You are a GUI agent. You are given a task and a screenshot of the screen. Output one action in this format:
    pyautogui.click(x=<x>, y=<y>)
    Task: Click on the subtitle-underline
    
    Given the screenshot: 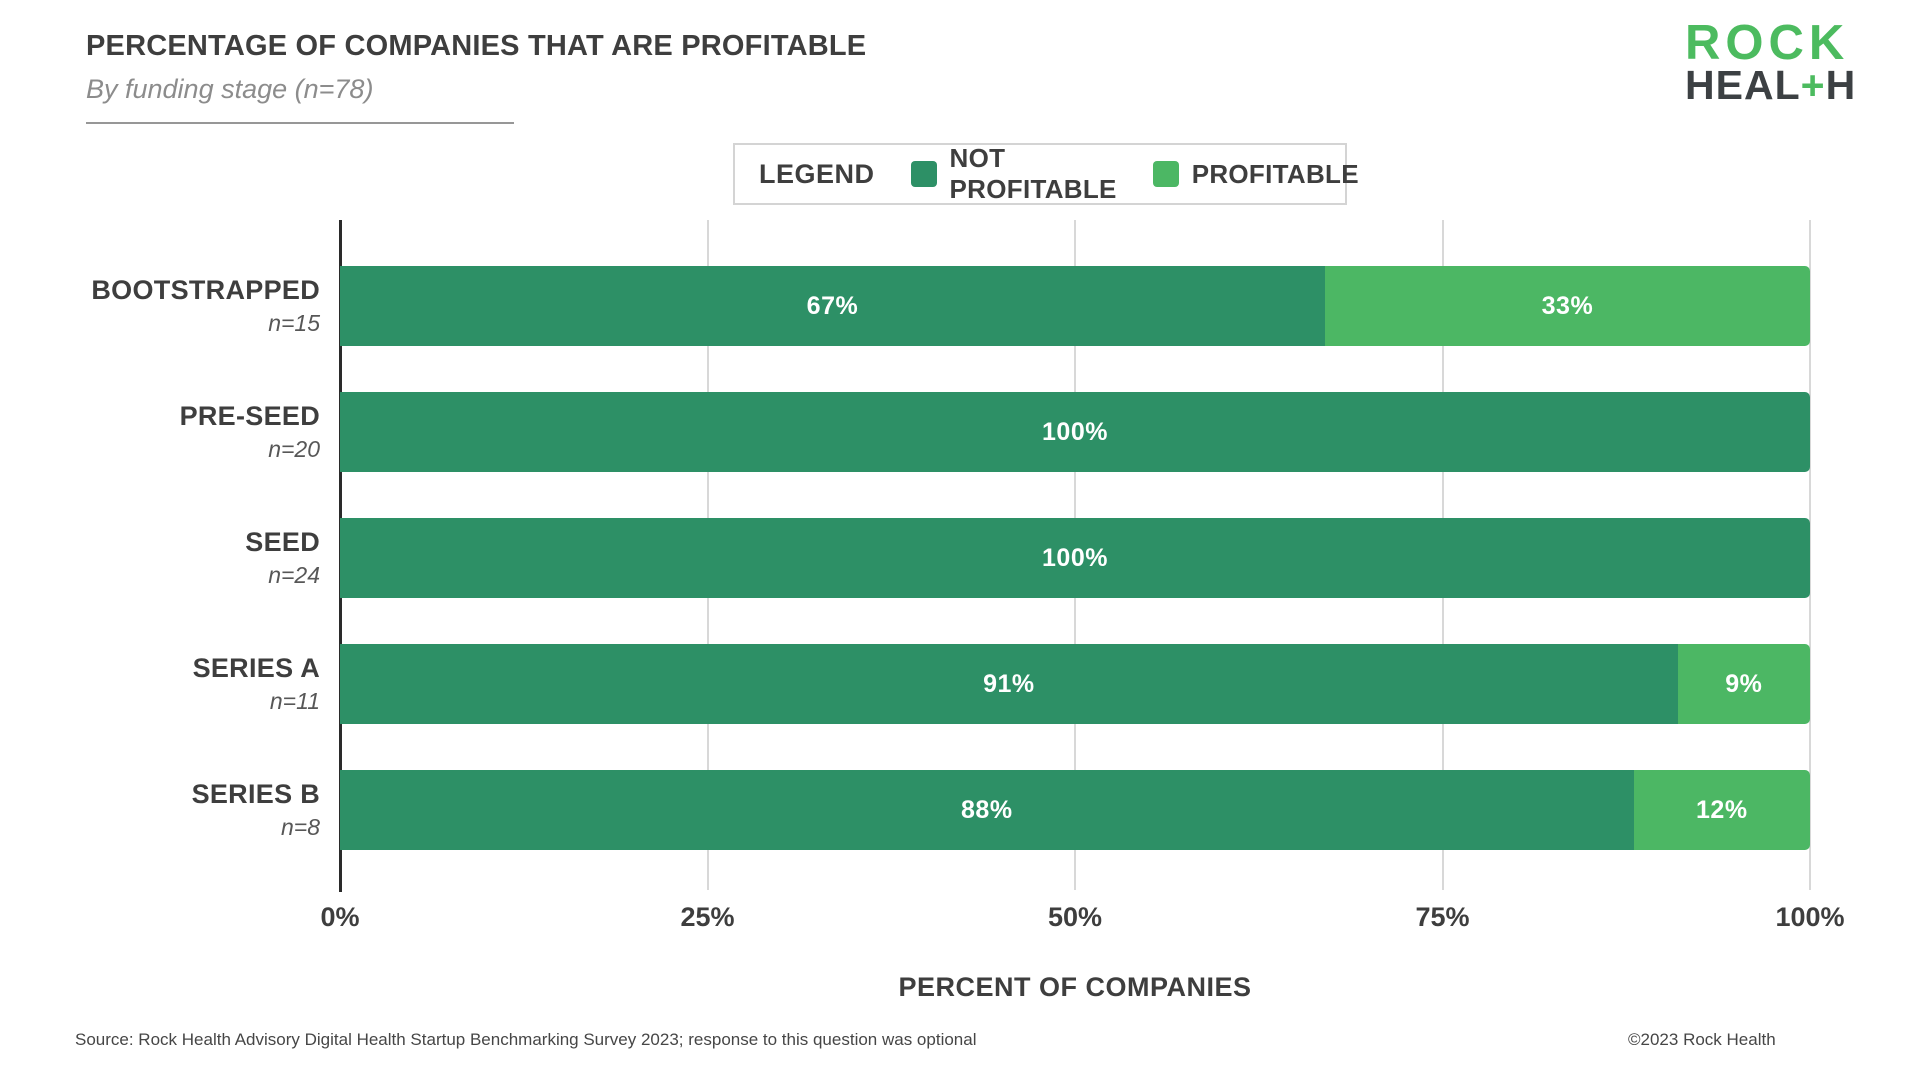 What is the action you would take?
    pyautogui.click(x=300, y=123)
    